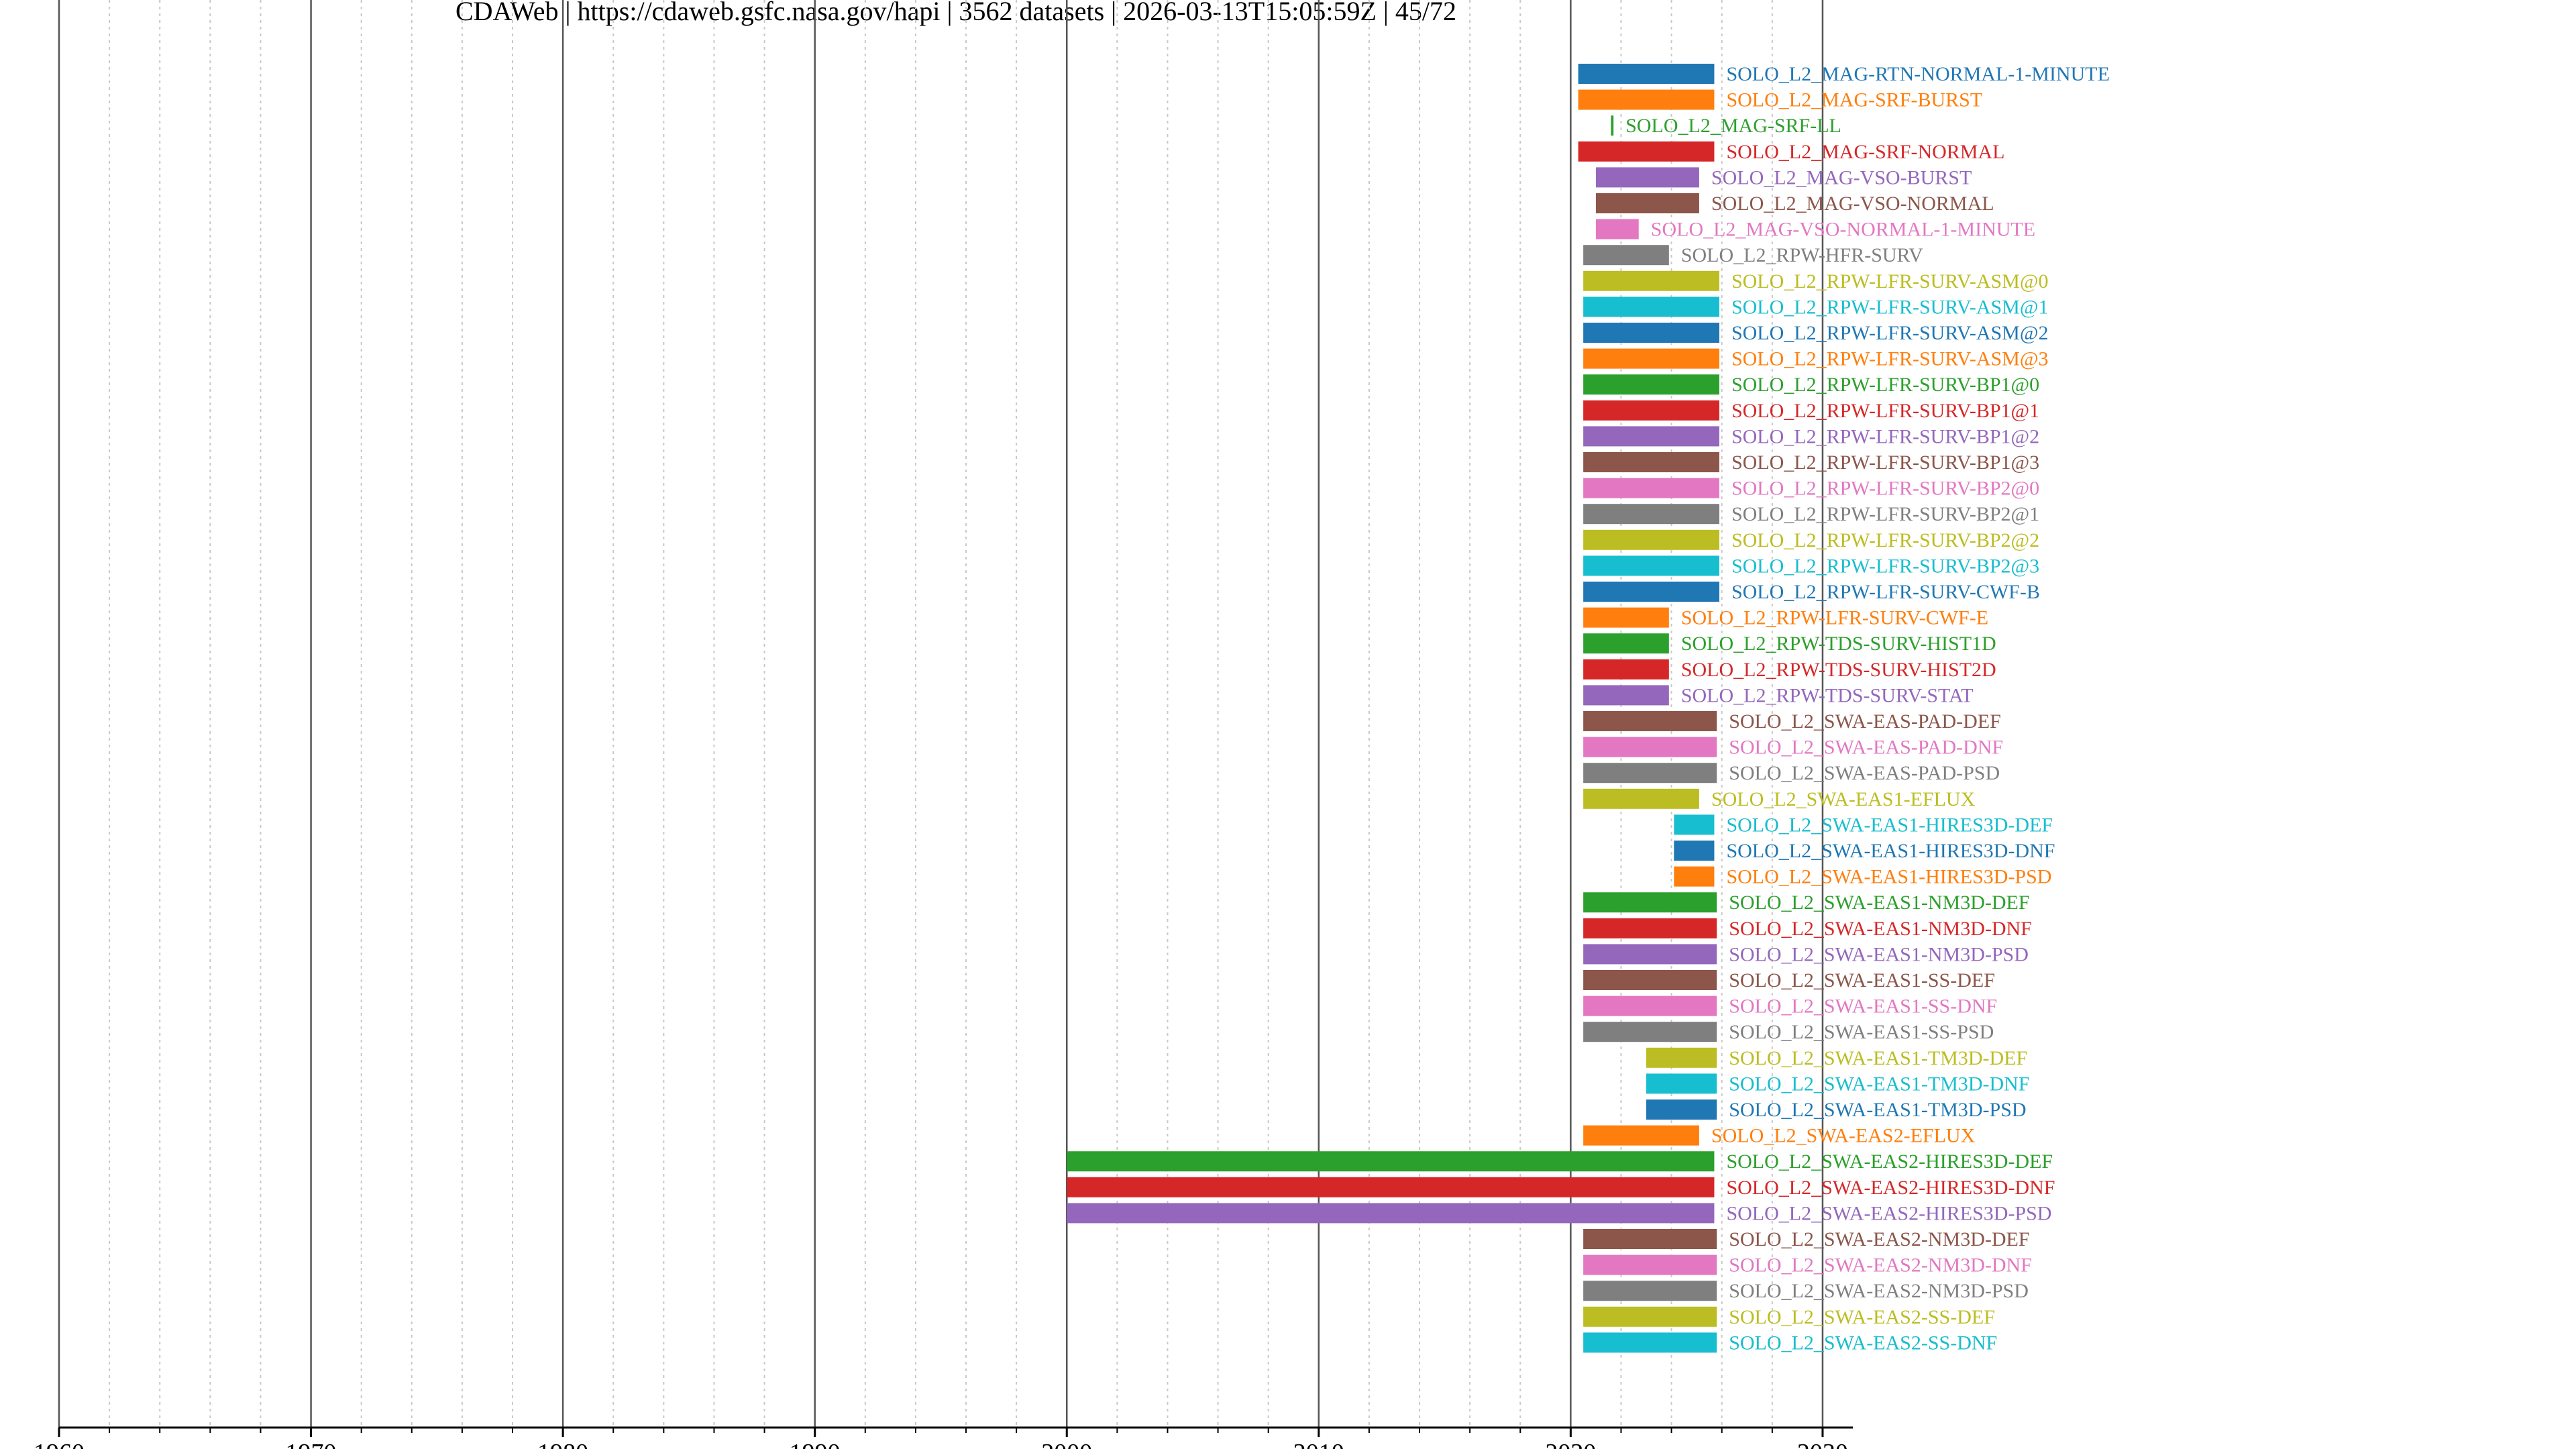 The height and width of the screenshot is (1449, 2576). I want to click on dataset-label: SOLO_L2_SWA-EAS-PAD-DNF, so click(1866, 748).